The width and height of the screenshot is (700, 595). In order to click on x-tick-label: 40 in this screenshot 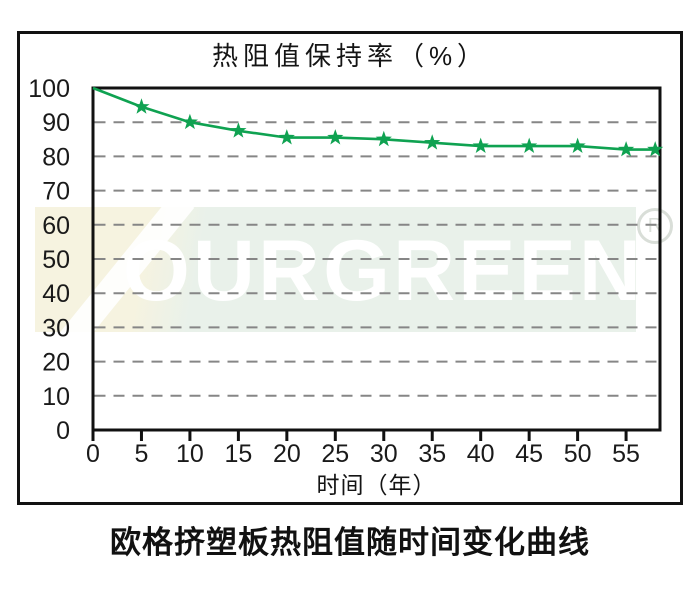, I will do `click(481, 454)`.